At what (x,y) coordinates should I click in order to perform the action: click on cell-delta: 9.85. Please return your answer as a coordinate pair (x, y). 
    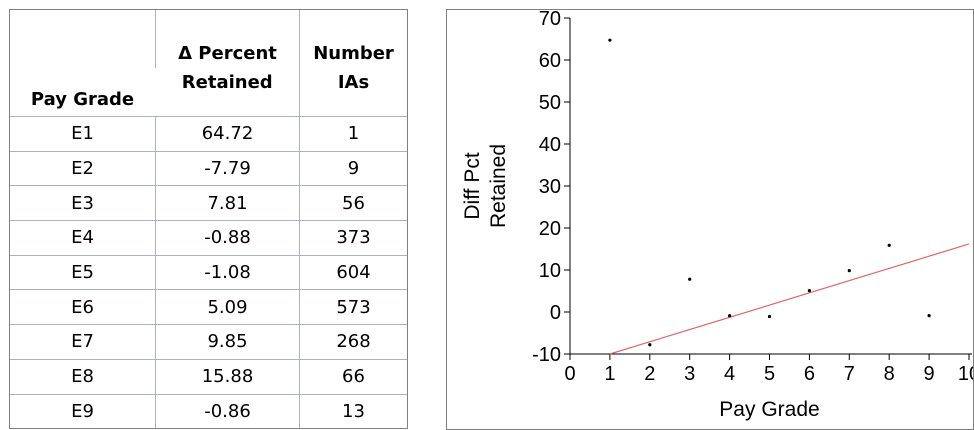
    Looking at the image, I should click on (227, 342).